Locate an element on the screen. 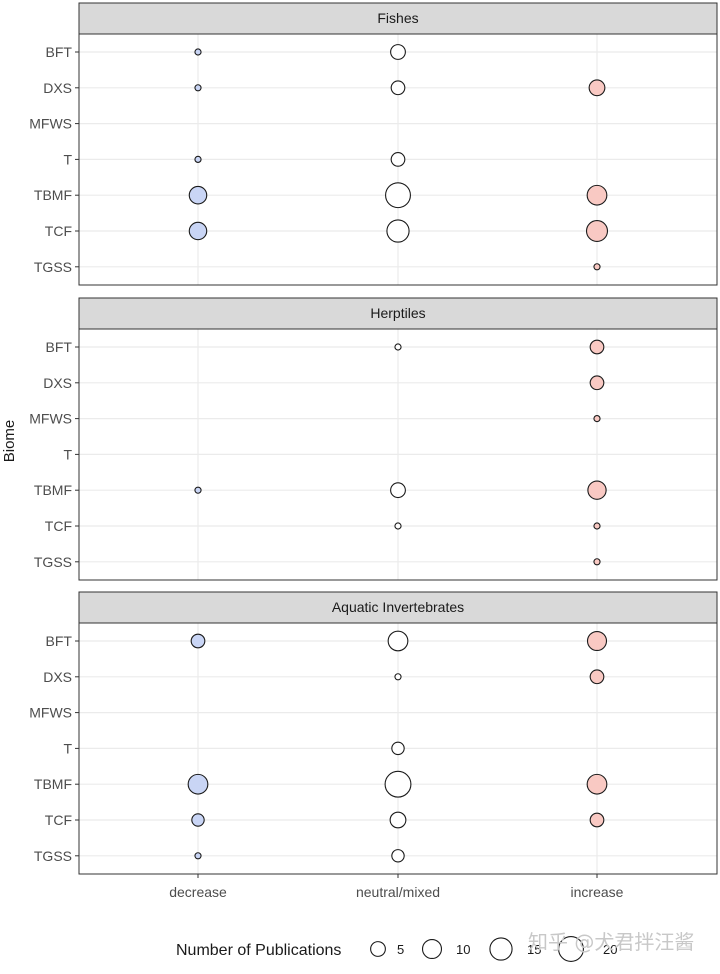 The image size is (720, 974). x-tick-label: decrease is located at coordinates (198, 892).